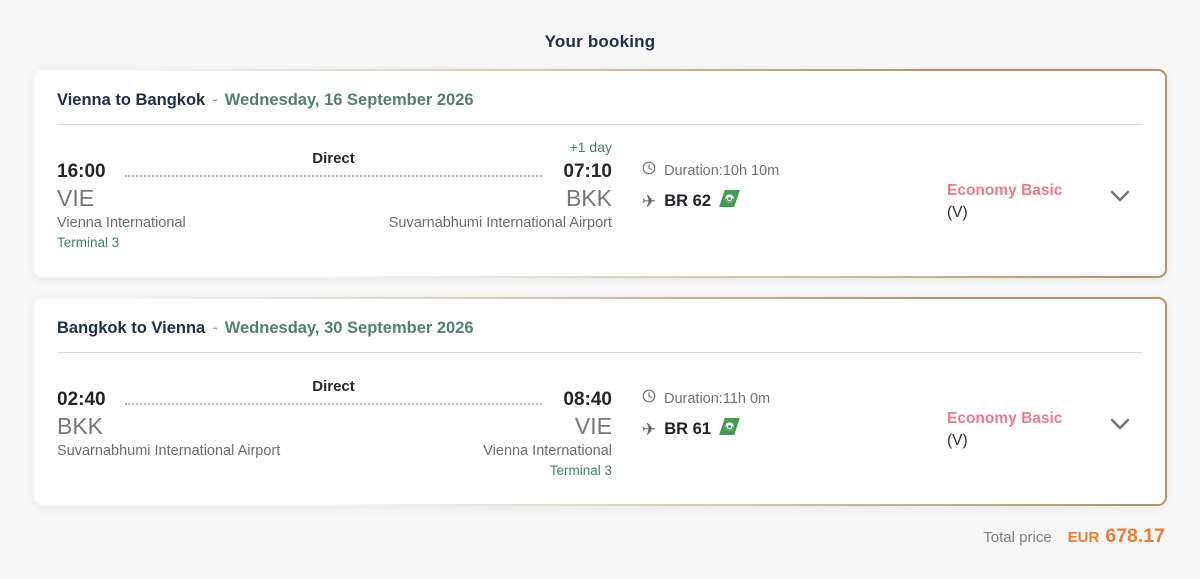 The height and width of the screenshot is (579, 1200). Describe the element at coordinates (80, 426) in the screenshot. I see `departure-airport-code: BKK` at that location.